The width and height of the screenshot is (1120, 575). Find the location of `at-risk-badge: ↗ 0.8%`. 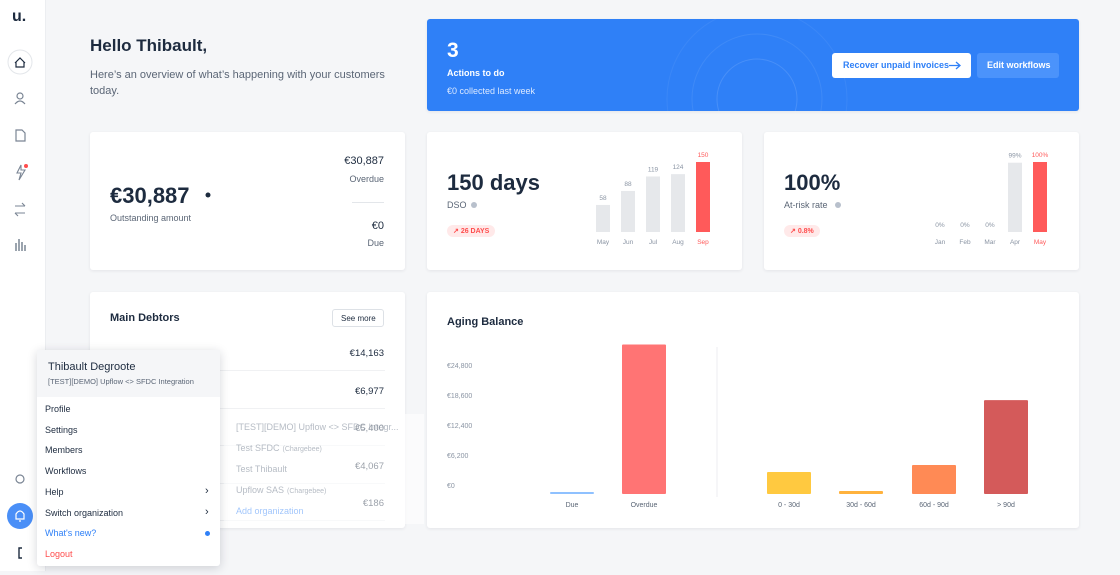

at-risk-badge: ↗ 0.8% is located at coordinates (802, 231).